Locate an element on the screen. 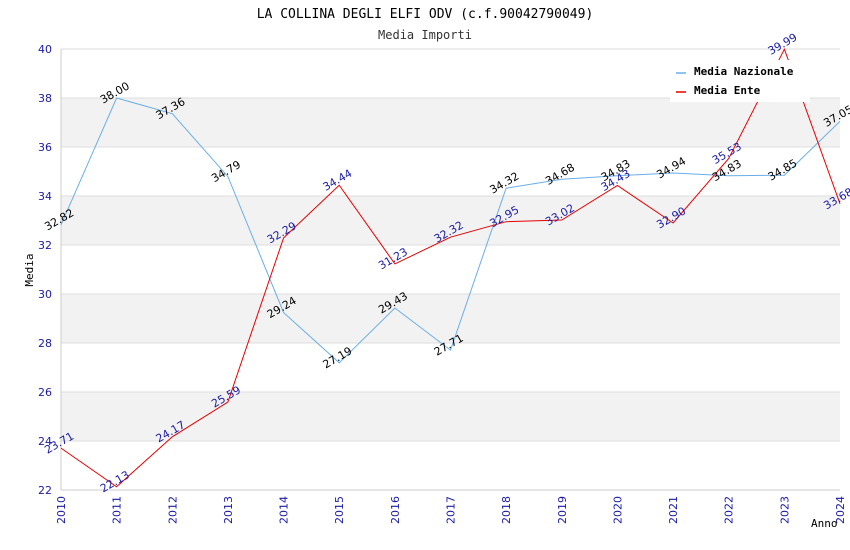  x-tick-label: 2020 is located at coordinates (617, 510).